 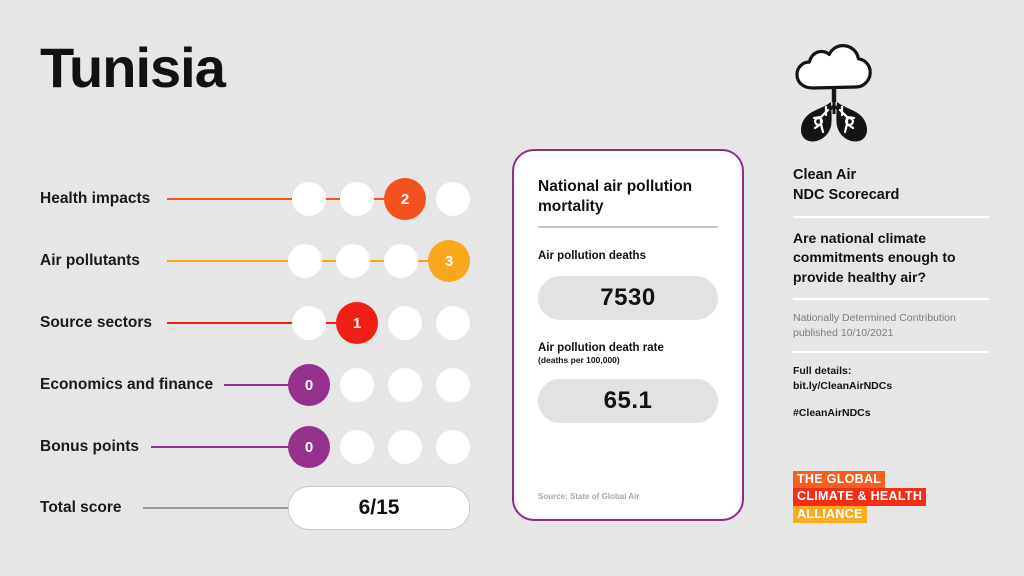 What do you see at coordinates (832, 412) in the screenshot?
I see `hashtag: #CleanAirNDCs` at bounding box center [832, 412].